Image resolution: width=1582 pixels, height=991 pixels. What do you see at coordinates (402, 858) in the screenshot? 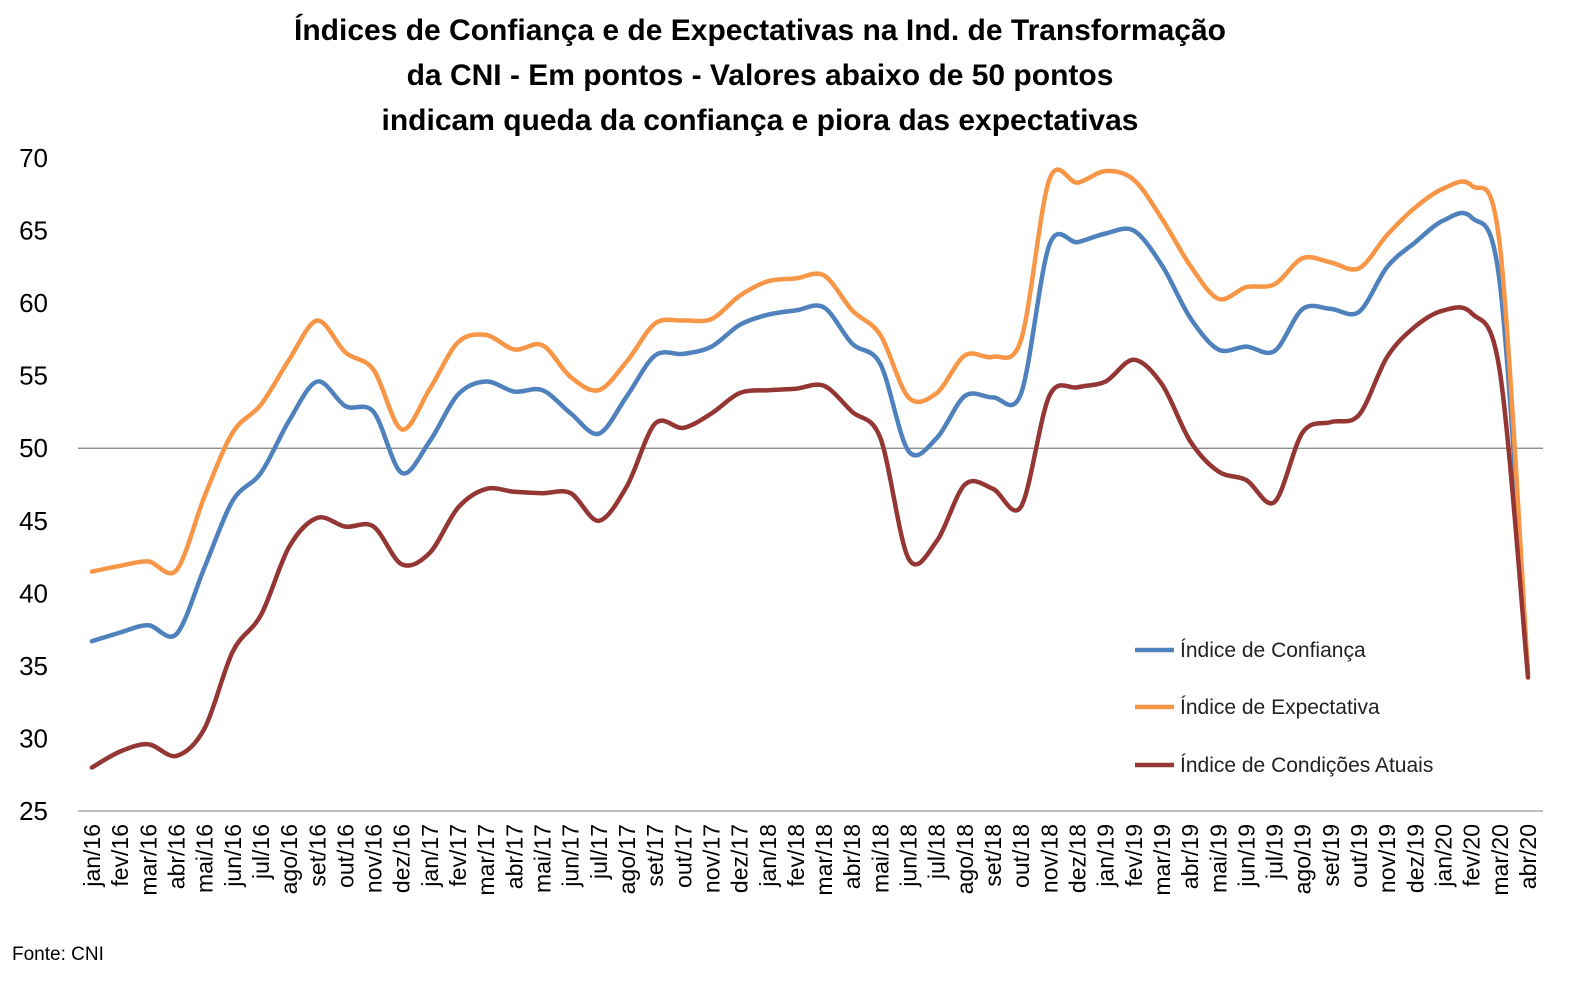
I see `x-tick-label: dez/16` at bounding box center [402, 858].